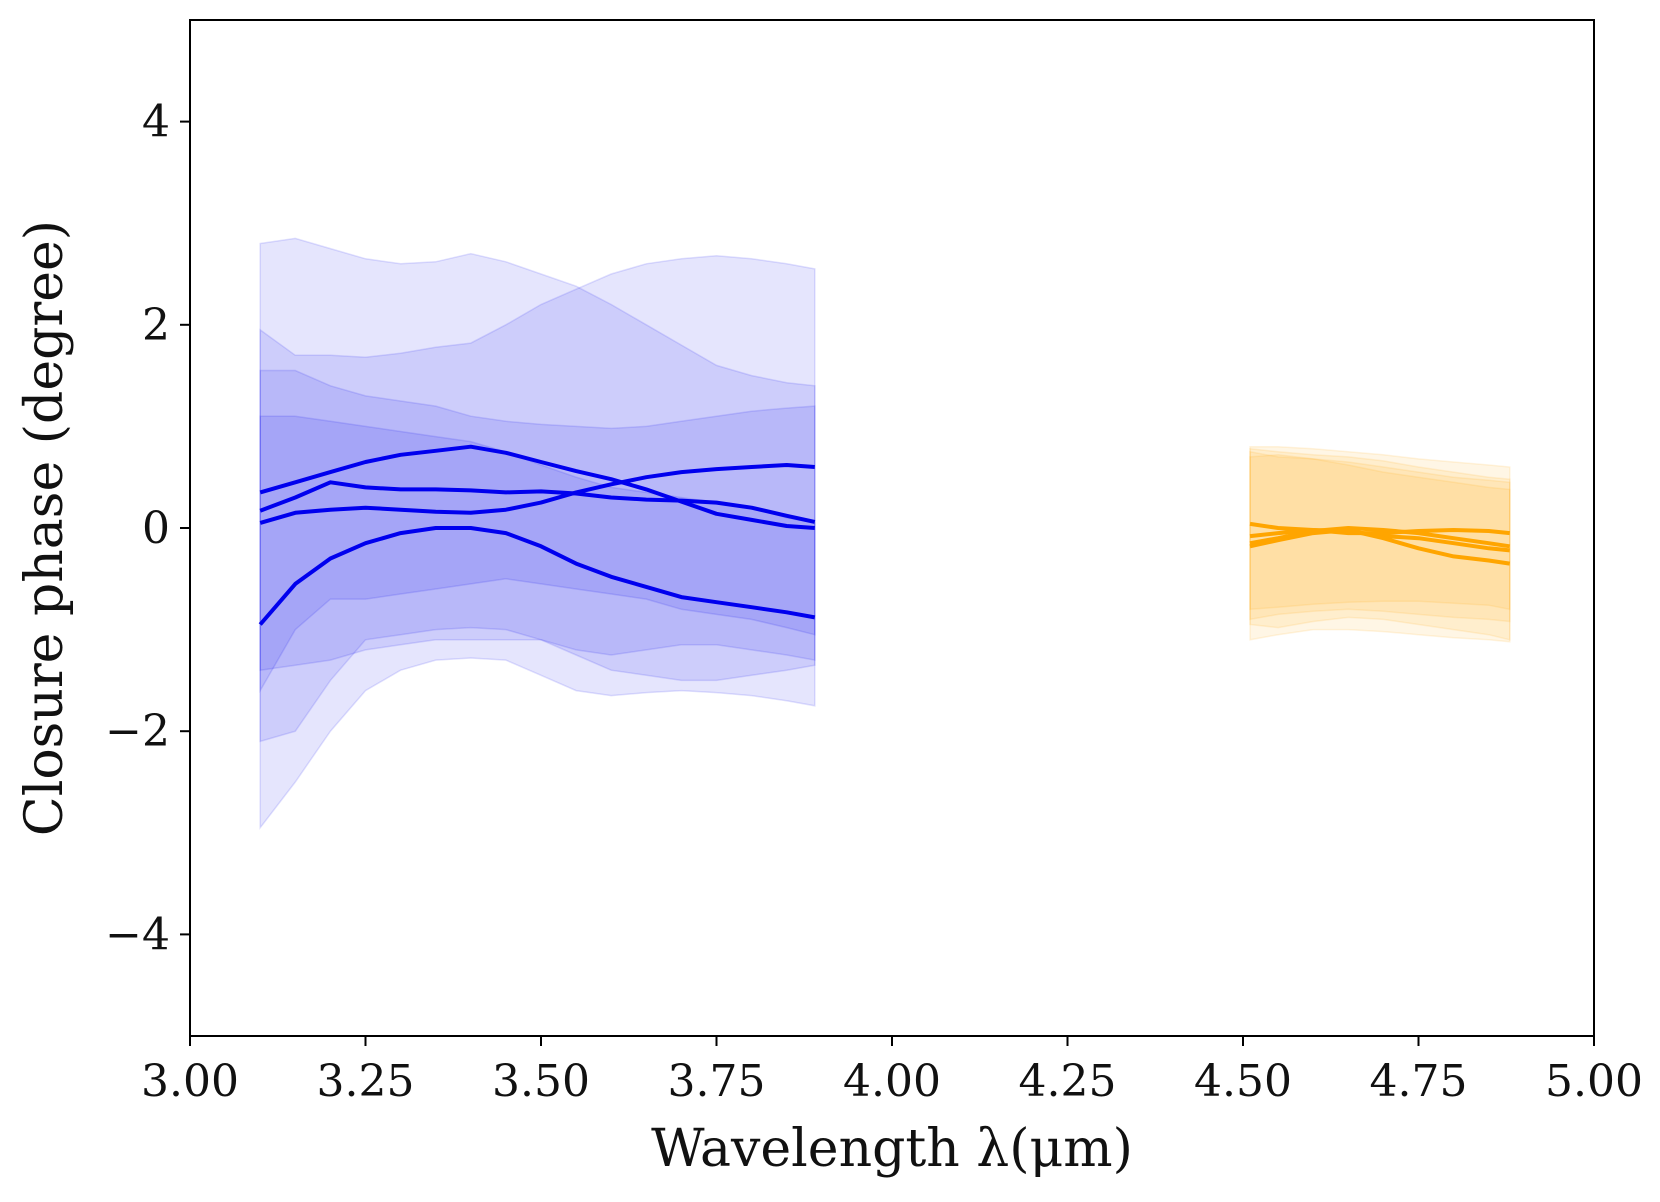  Describe the element at coordinates (137, 934) in the screenshot. I see `y-tick-label: −4` at that location.